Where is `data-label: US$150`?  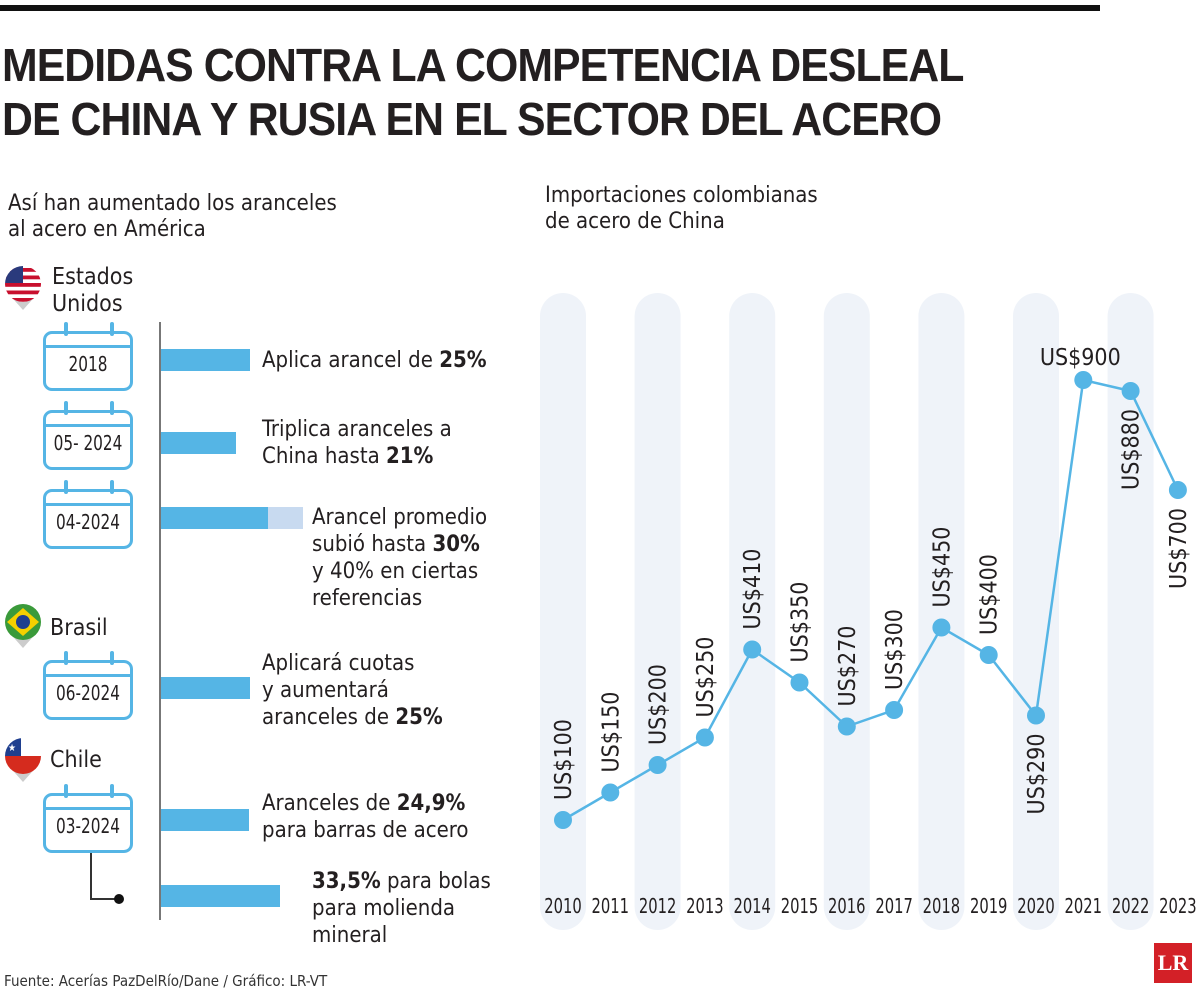
data-label: US$150 is located at coordinates (611, 732).